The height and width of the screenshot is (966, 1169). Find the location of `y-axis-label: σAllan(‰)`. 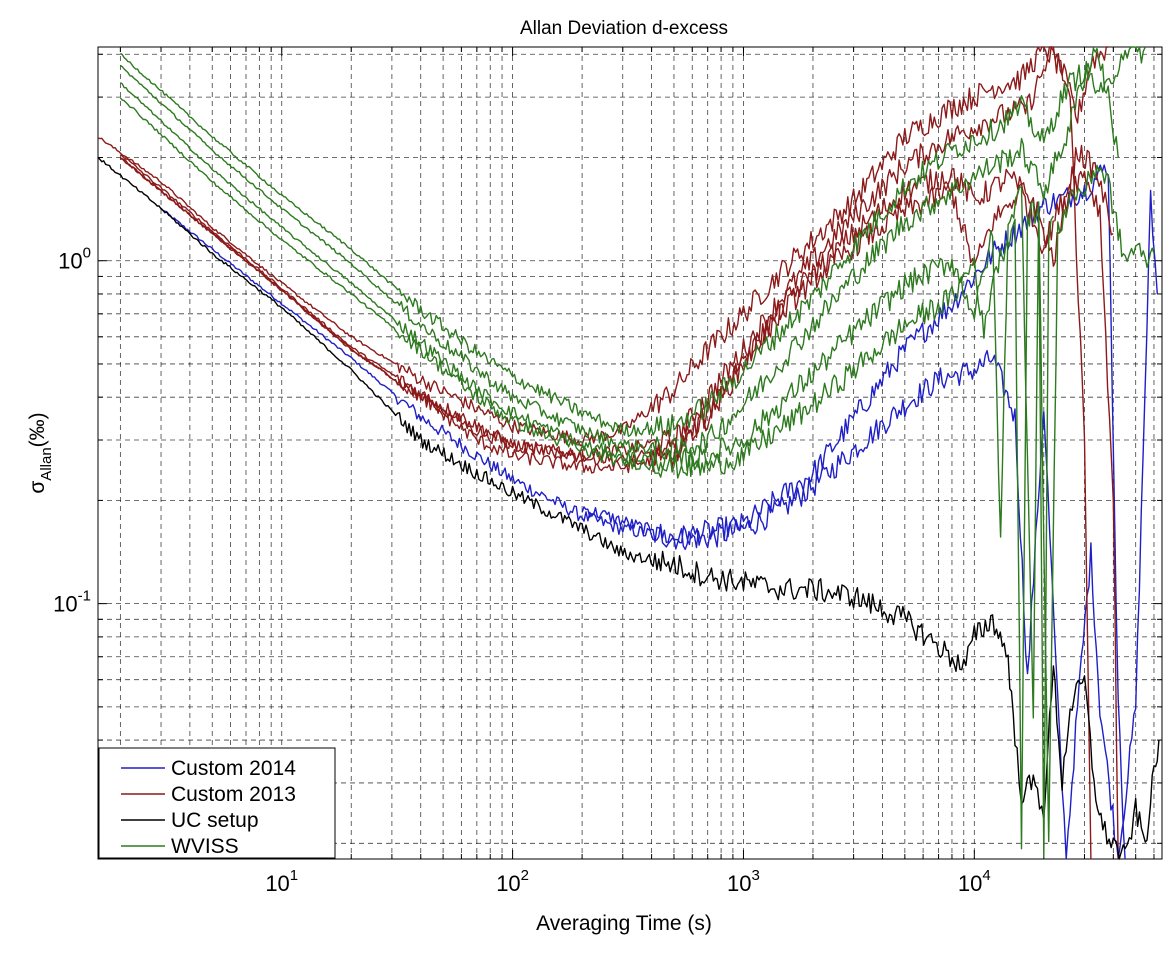

y-axis-label: σAllan(‰) is located at coordinates (40, 452).